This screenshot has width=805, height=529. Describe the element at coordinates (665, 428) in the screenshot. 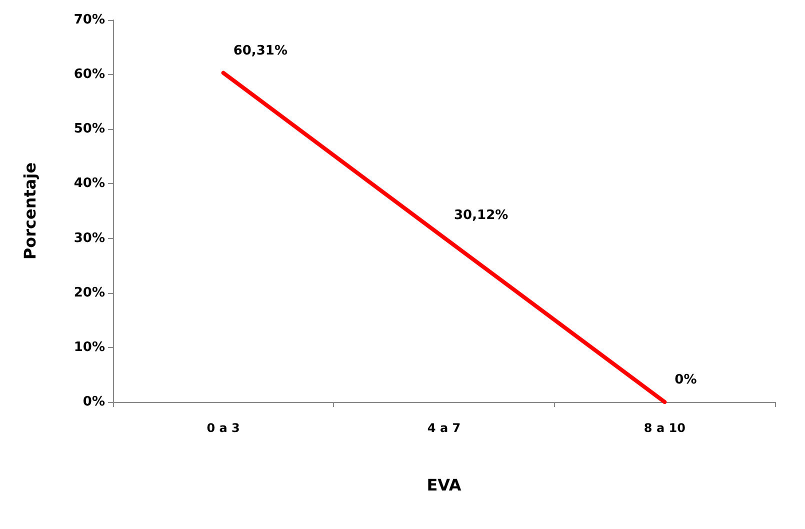

I see `x-tick-label: 8 a 10` at that location.